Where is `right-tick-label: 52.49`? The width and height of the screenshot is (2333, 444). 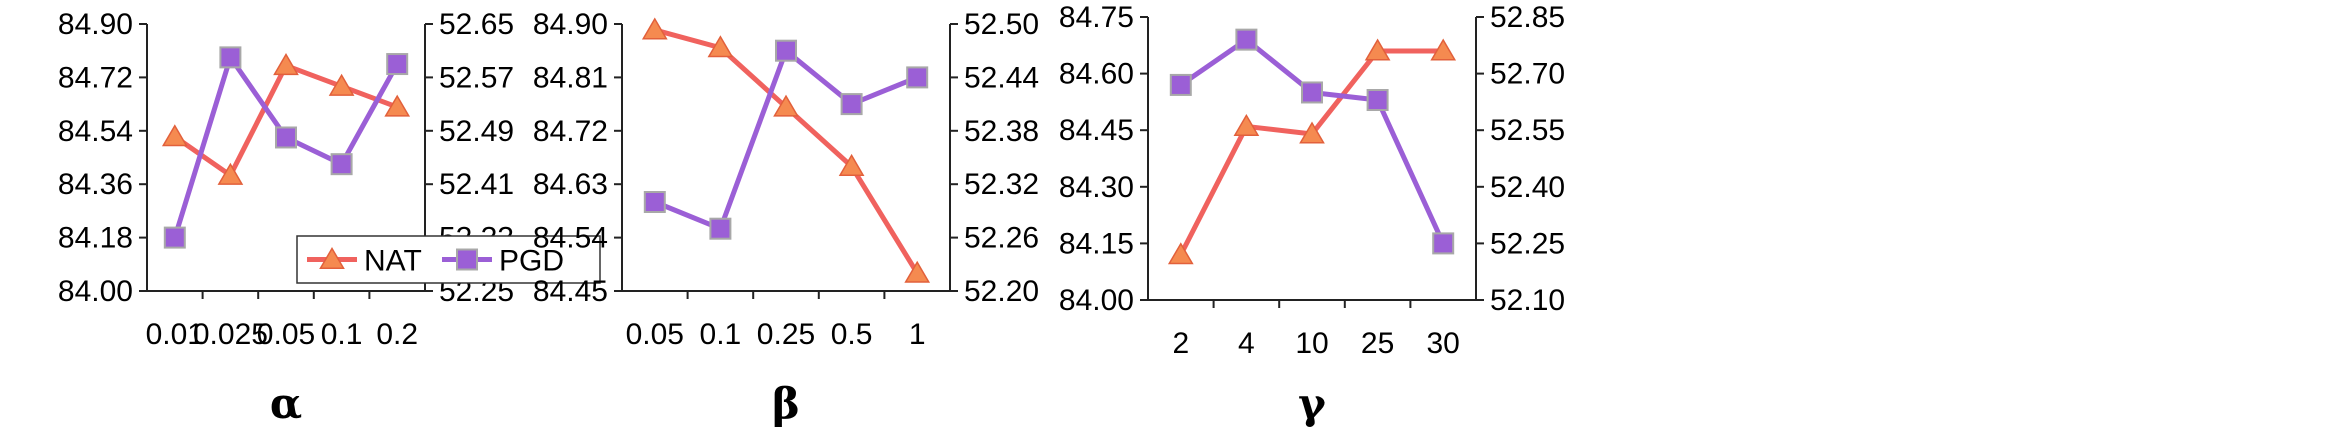 right-tick-label: 52.49 is located at coordinates (476, 131).